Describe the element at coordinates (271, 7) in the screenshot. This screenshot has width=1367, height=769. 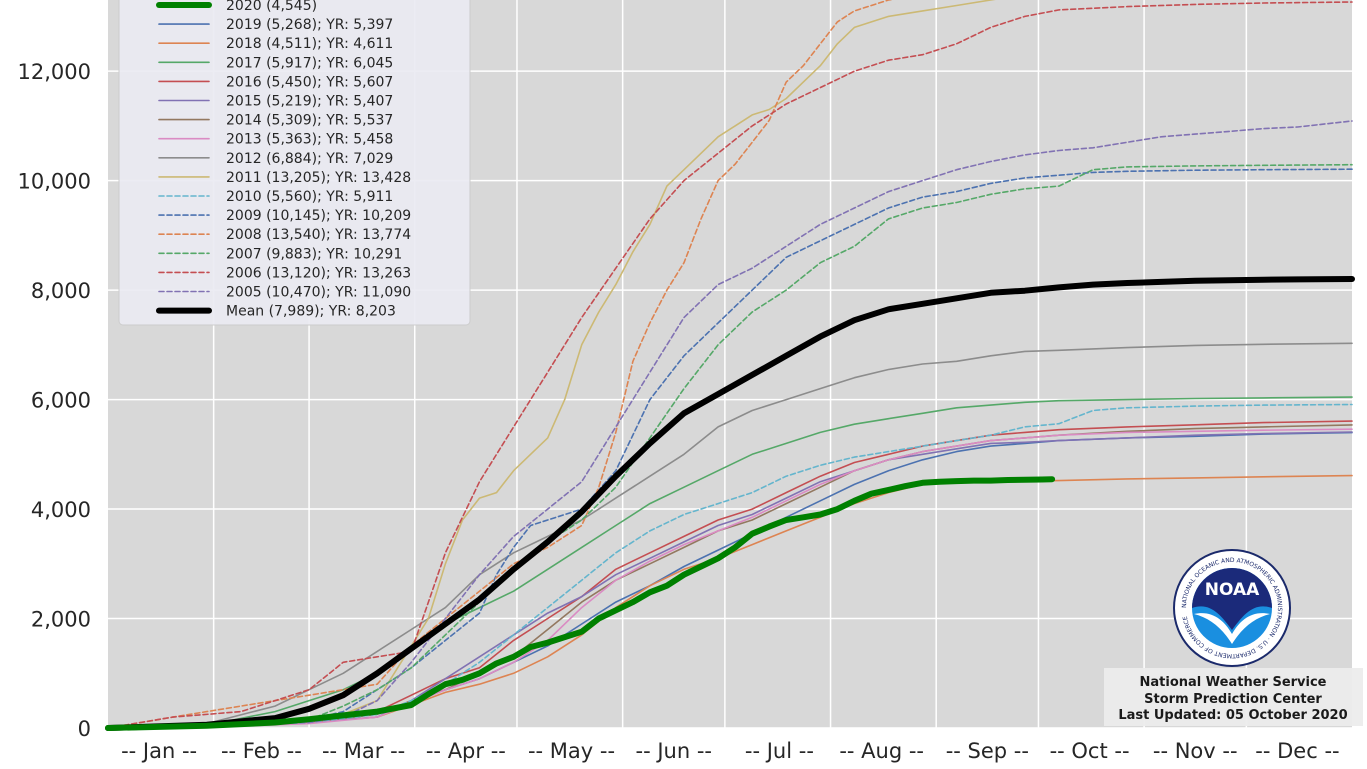
I see `legend-label: 2020 (4,545)` at that location.